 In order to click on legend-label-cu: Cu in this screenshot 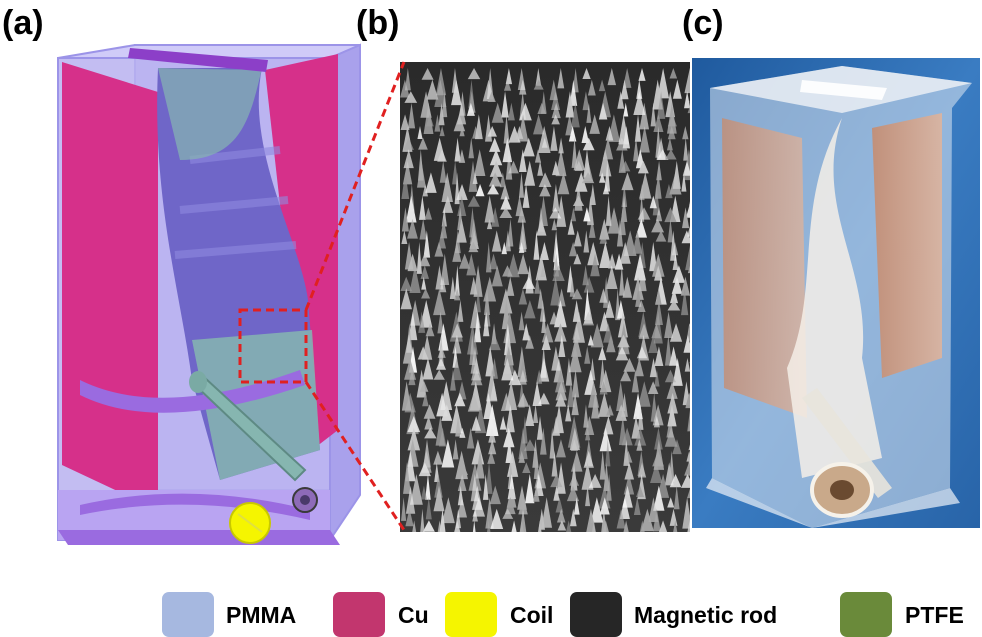, I will do `click(413, 615)`.